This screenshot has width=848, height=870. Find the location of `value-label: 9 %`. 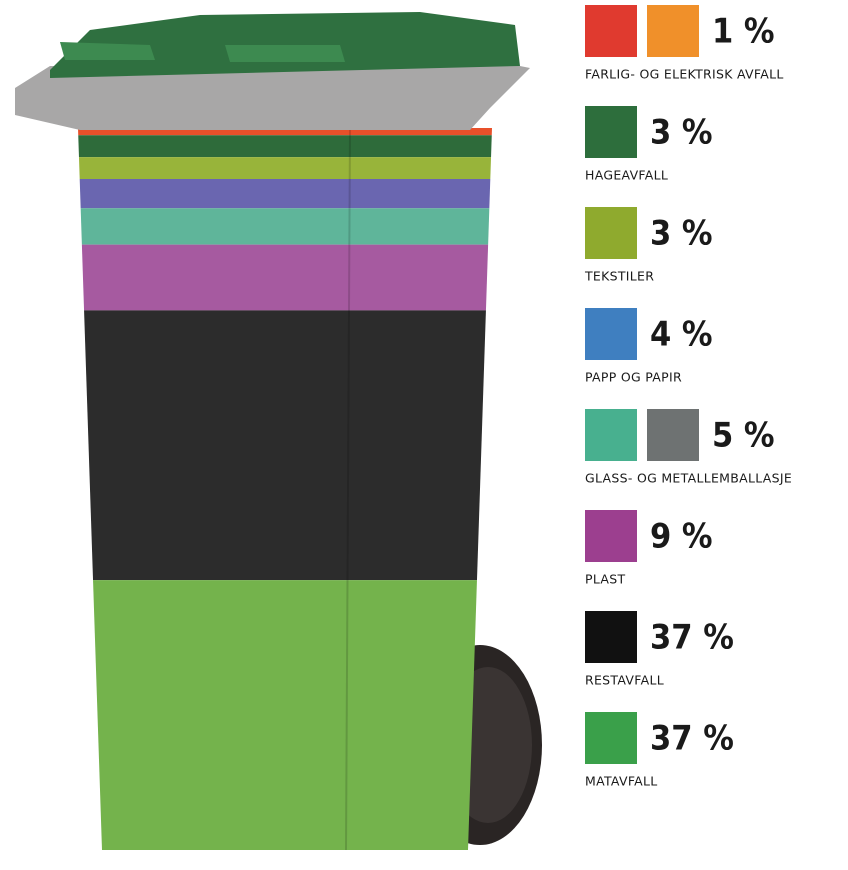

value-label: 9 % is located at coordinates (681, 537).